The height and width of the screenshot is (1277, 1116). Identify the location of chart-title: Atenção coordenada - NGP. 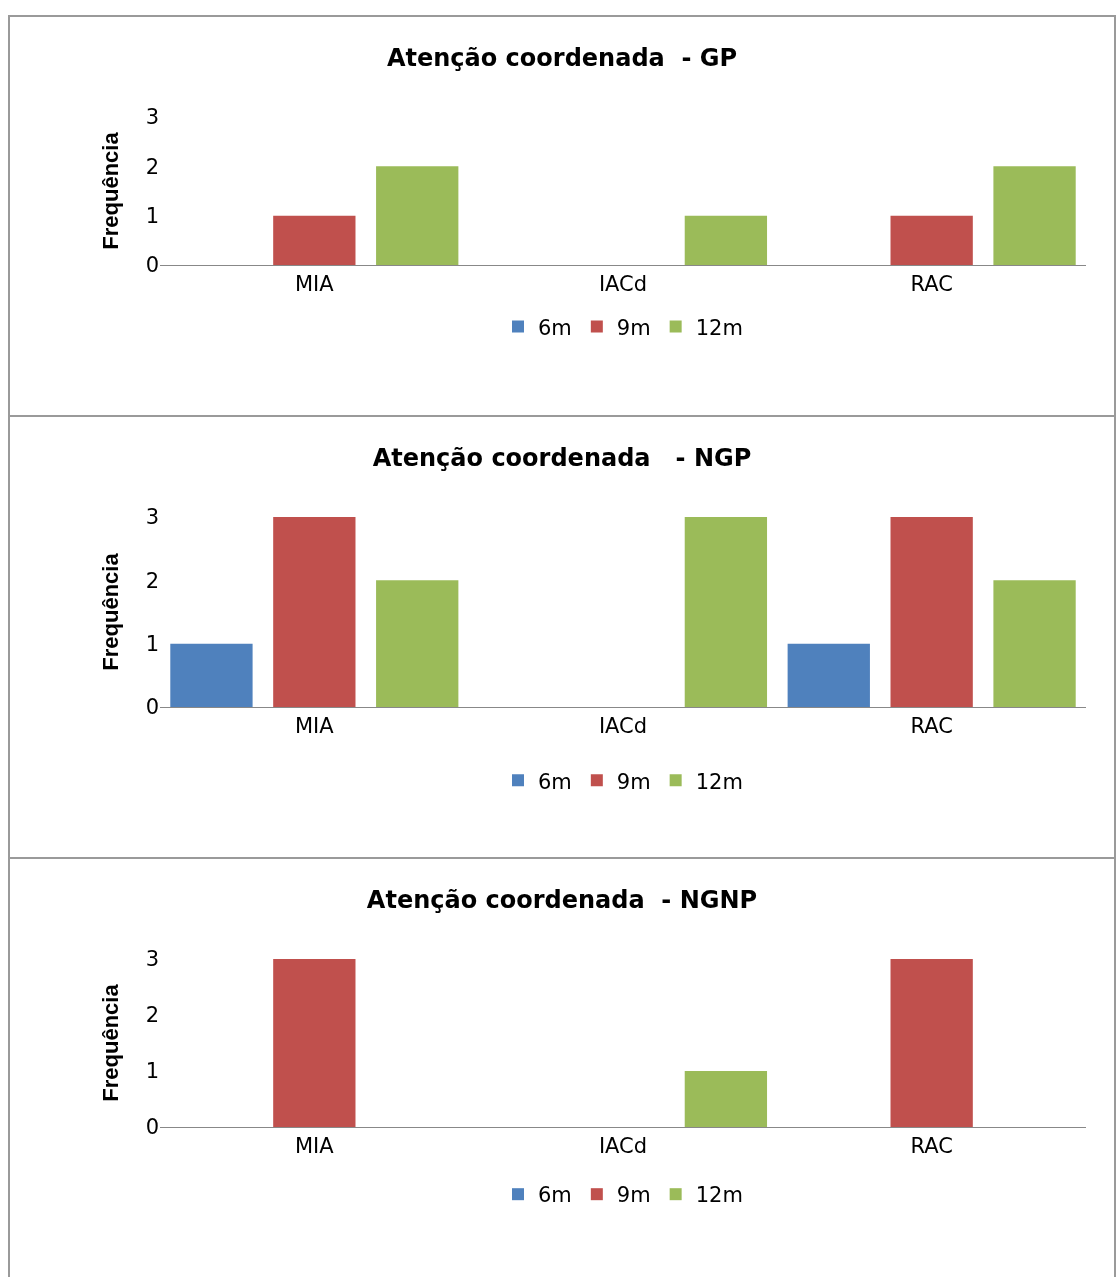
(562, 457).